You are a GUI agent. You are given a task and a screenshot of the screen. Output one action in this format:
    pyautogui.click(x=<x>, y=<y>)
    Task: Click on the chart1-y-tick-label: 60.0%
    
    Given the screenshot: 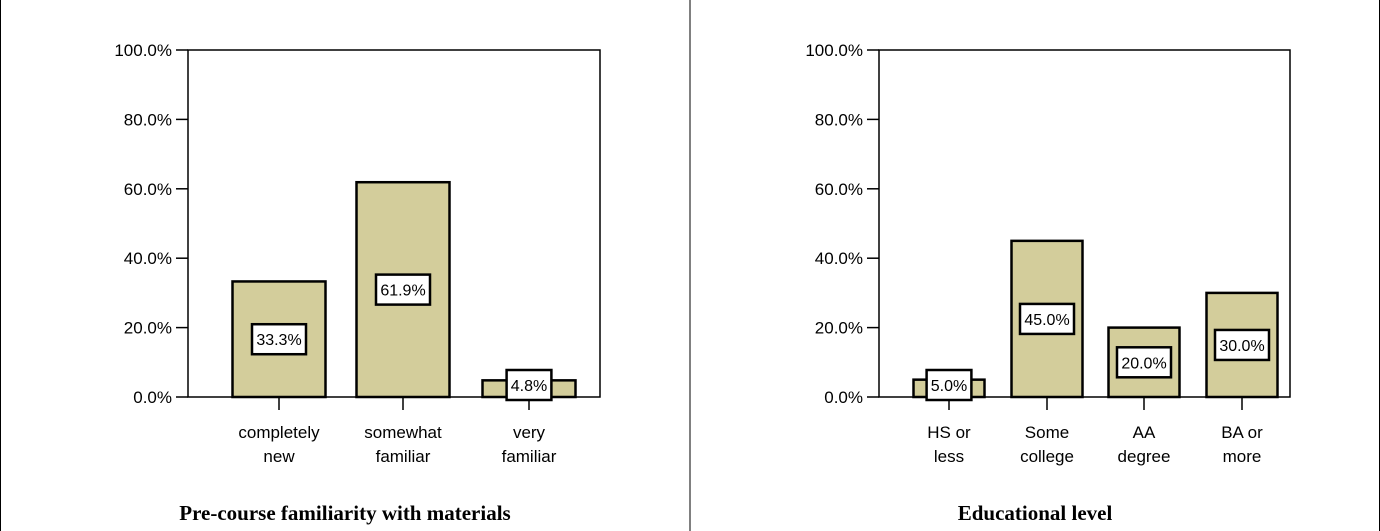 What is the action you would take?
    pyautogui.click(x=839, y=189)
    